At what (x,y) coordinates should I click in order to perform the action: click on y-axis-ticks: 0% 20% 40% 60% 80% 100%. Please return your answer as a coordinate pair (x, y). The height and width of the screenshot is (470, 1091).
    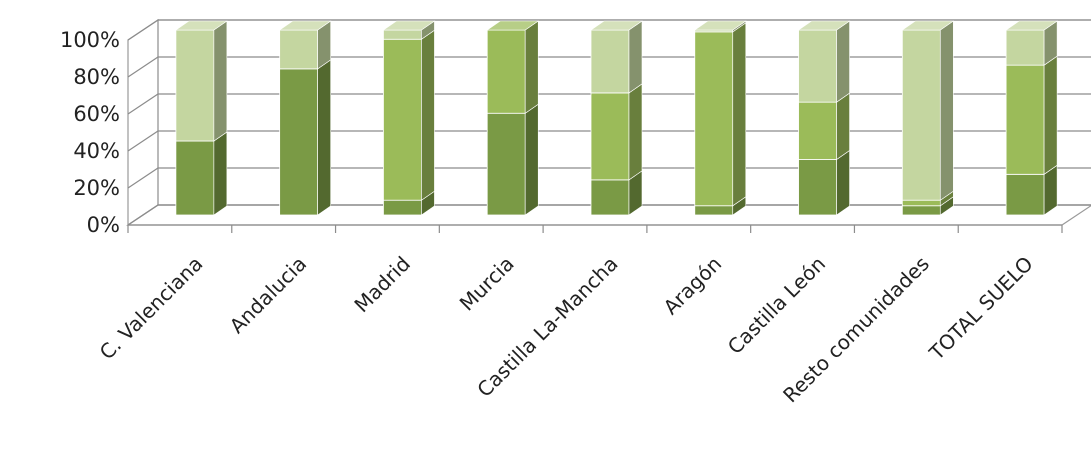
    Looking at the image, I should click on (90, 132).